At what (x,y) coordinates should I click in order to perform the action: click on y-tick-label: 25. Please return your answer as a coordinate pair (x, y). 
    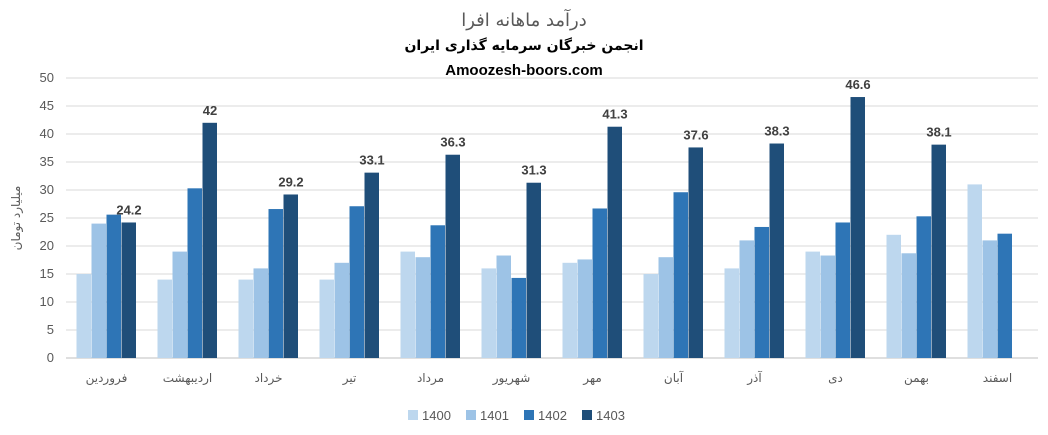
    Looking at the image, I should click on (47, 217).